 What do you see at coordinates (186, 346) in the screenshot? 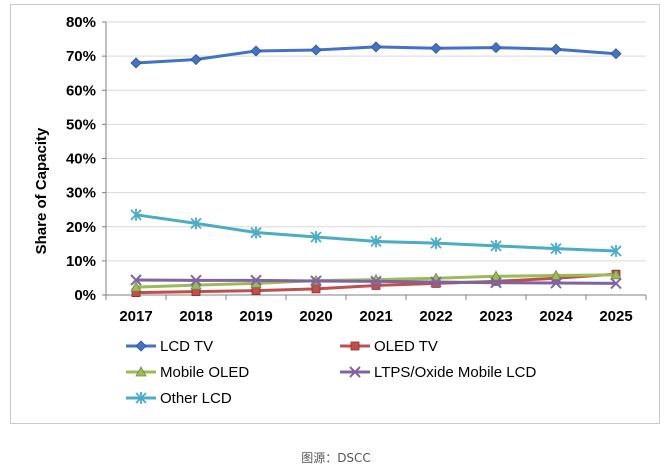
I see `legend-label: LCD TV` at bounding box center [186, 346].